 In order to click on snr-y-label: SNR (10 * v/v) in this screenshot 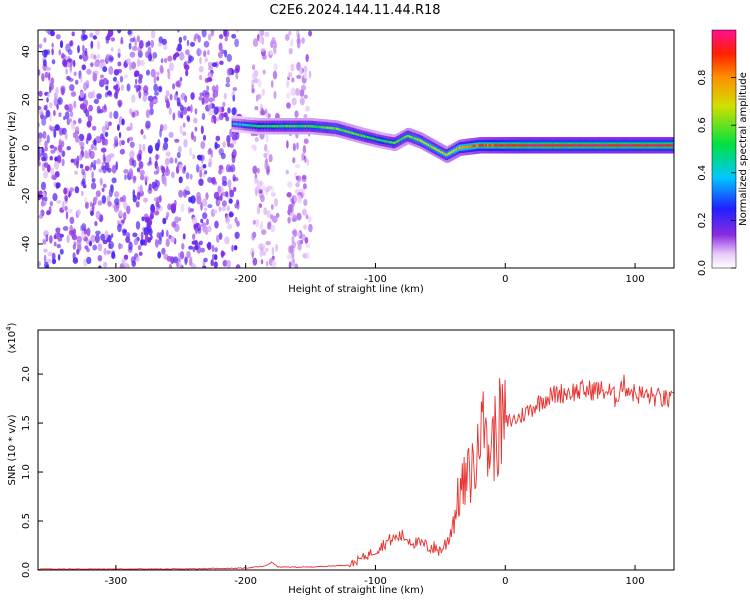, I will do `click(12, 449)`.